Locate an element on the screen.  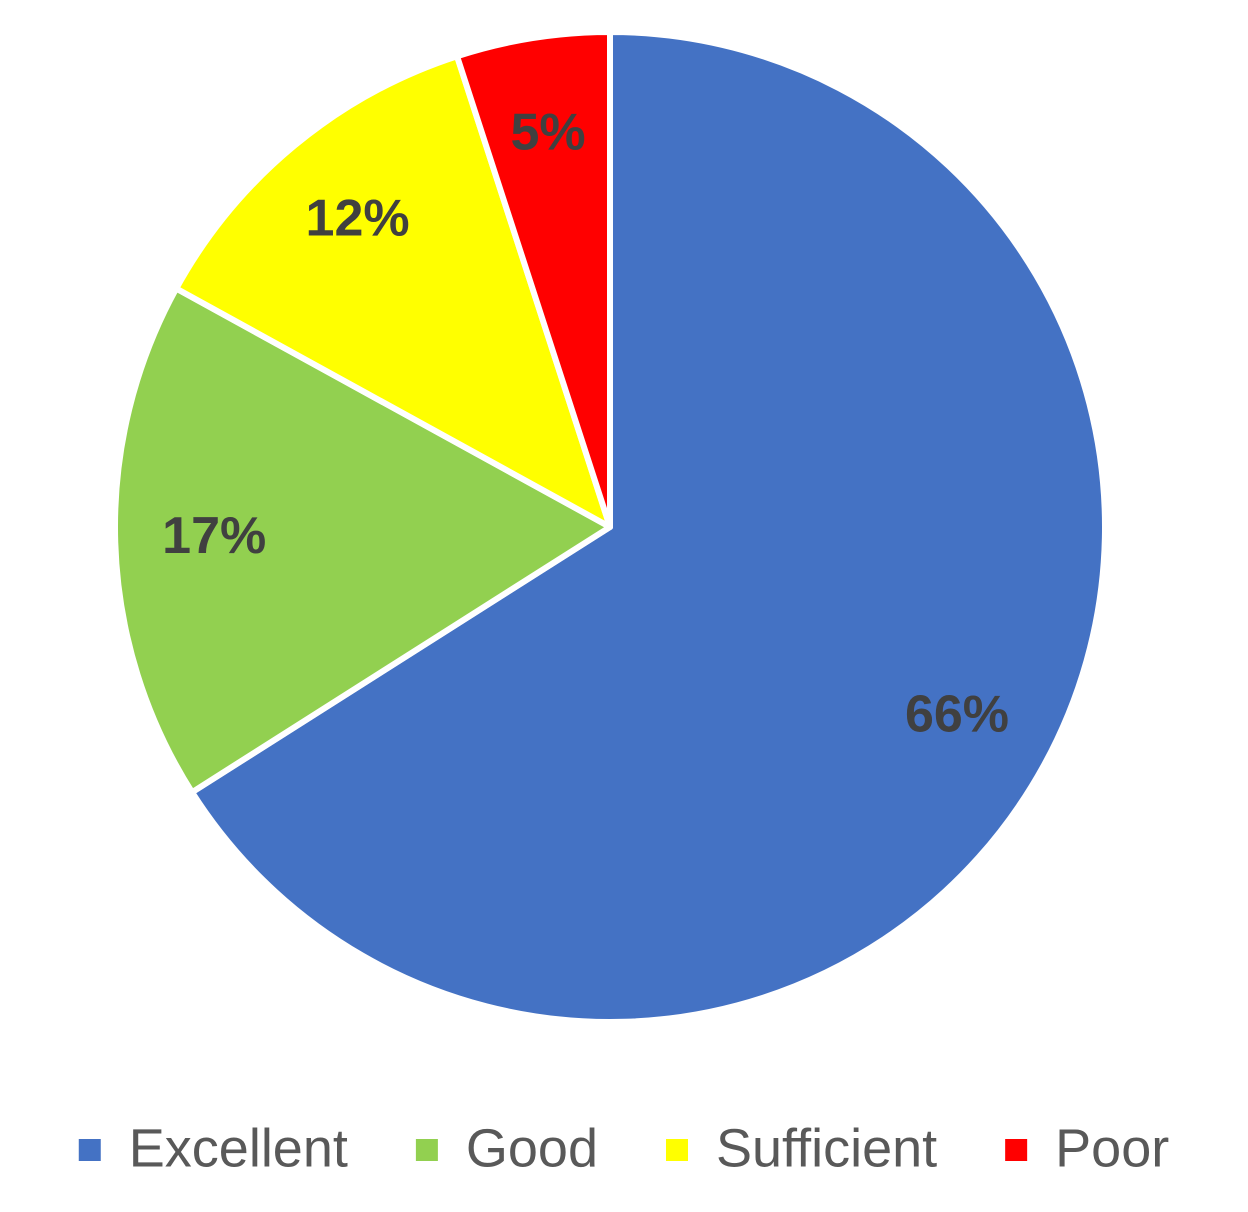
legend-label: Poor is located at coordinates (1112, 1148).